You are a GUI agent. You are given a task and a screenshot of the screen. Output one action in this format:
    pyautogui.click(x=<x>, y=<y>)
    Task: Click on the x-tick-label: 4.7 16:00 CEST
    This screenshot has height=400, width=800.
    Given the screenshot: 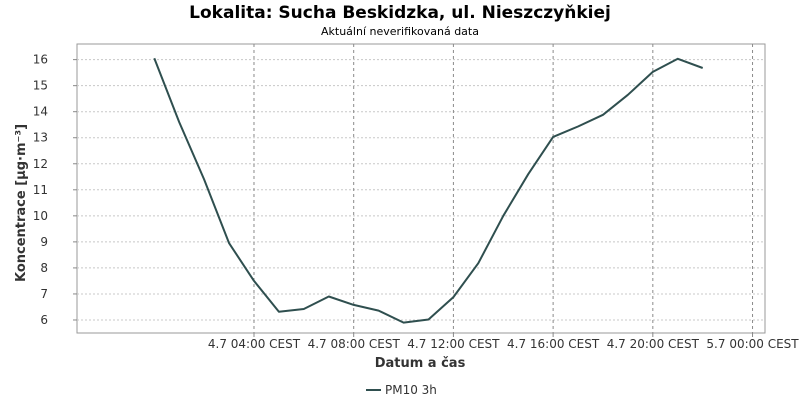 What is the action you would take?
    pyautogui.click(x=553, y=344)
    